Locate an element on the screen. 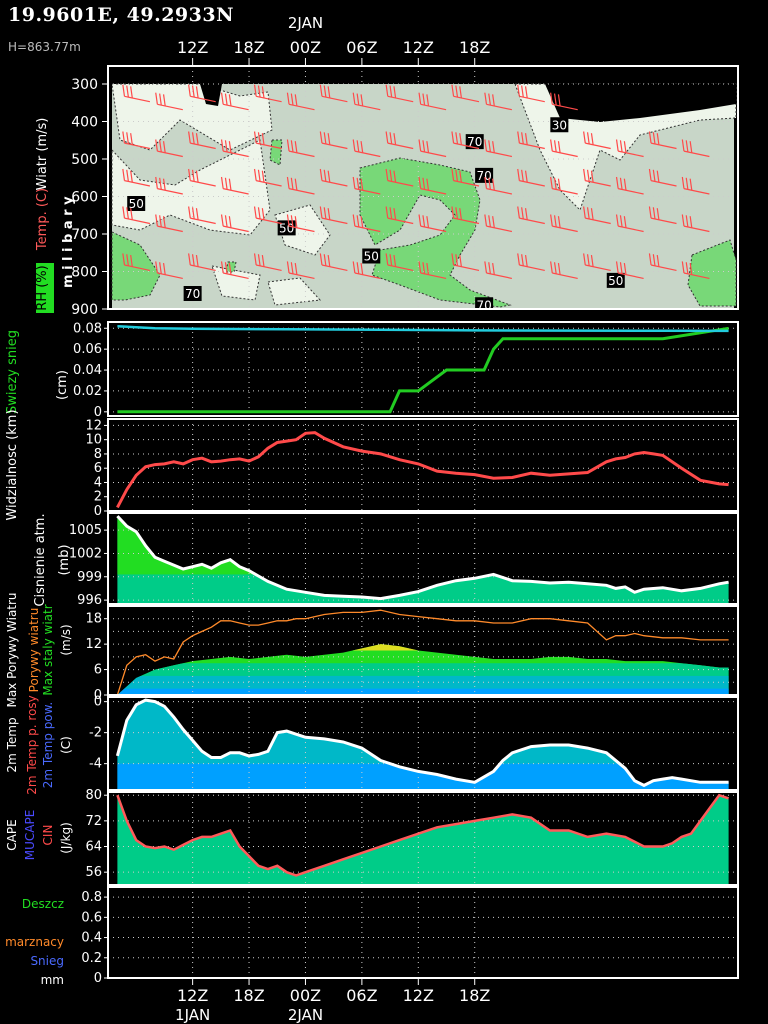  y-tick-label: 999 is located at coordinates (89, 577).